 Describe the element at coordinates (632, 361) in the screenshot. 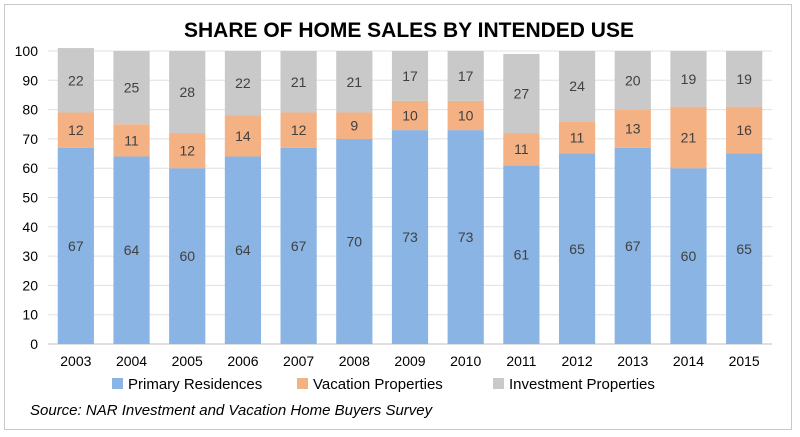

I see `x-tick-label: 2013` at that location.